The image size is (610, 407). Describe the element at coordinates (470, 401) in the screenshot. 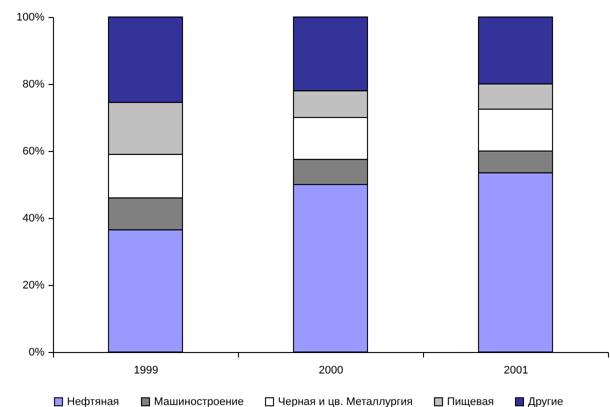

I see `legend-label: Пищевая` at that location.